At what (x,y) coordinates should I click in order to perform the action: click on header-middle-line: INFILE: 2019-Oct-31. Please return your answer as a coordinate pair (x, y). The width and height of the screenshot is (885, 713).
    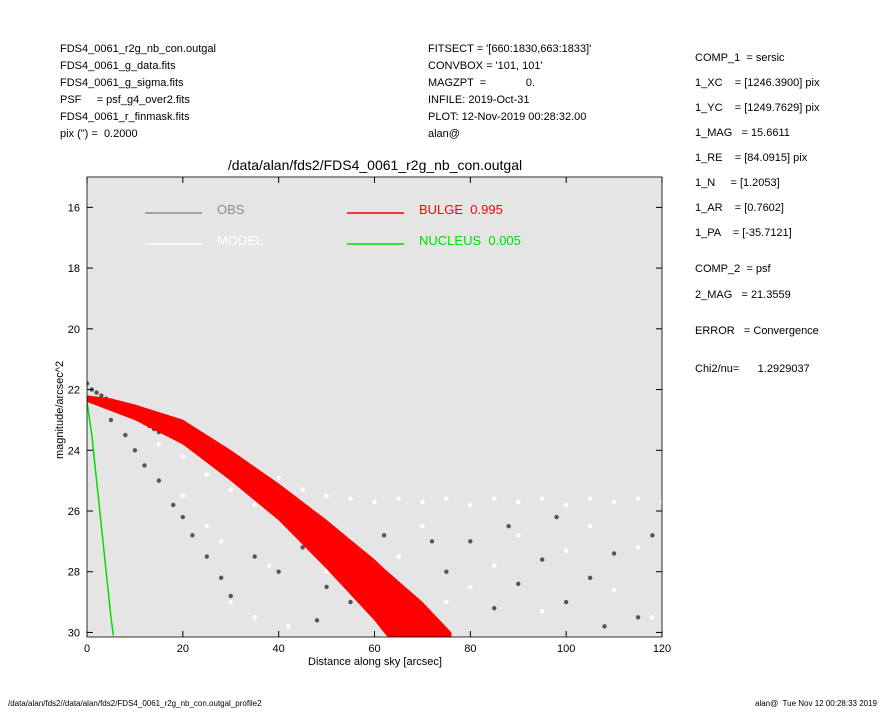
    Looking at the image, I should click on (479, 100).